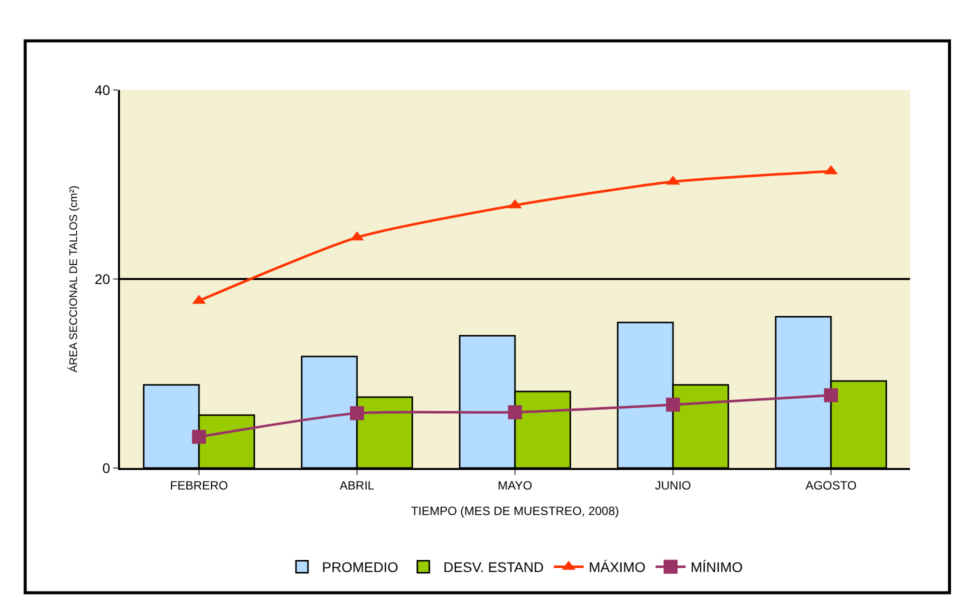  Describe the element at coordinates (357, 485) in the screenshot. I see `x-tick-label: ABRIL` at that location.